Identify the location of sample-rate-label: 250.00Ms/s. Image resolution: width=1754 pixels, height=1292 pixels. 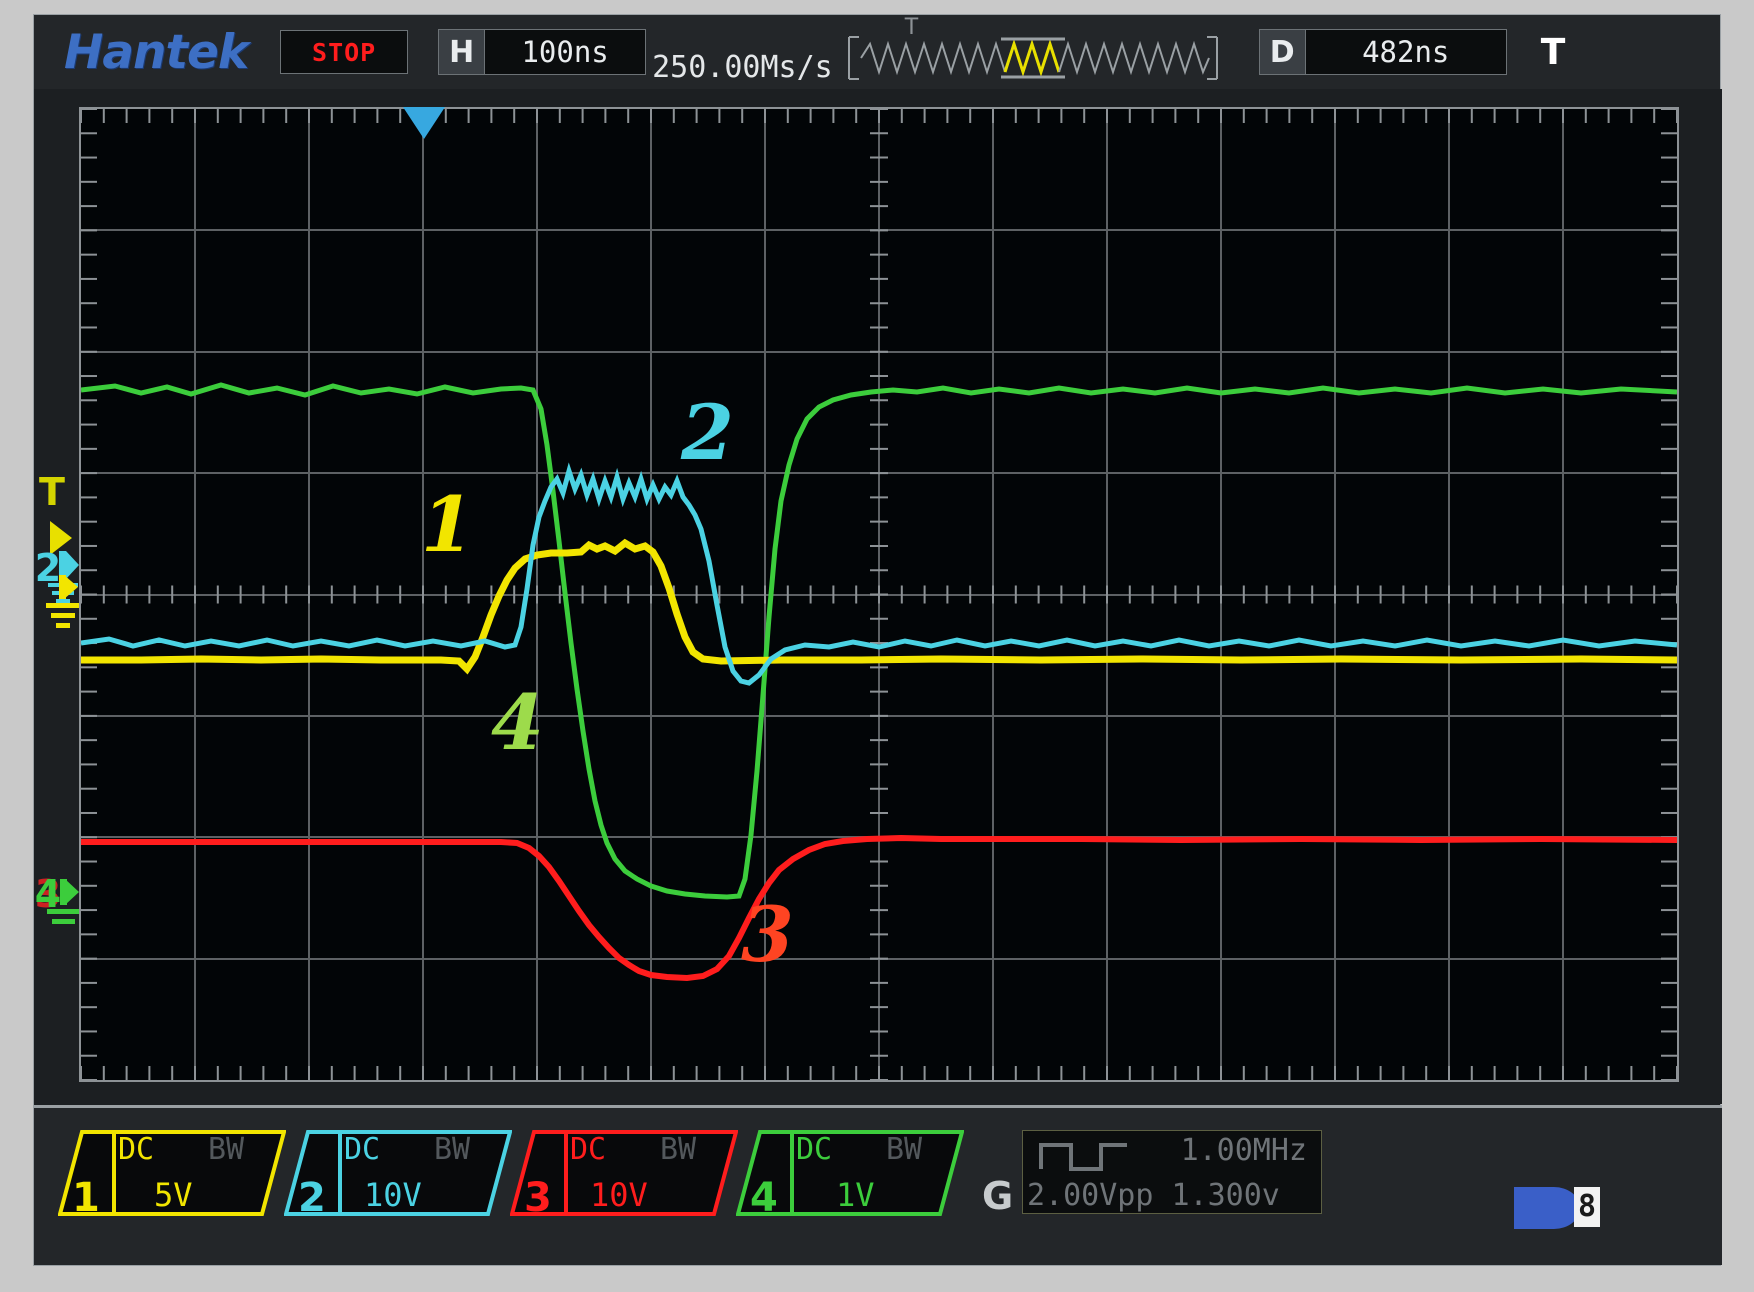
(742, 67).